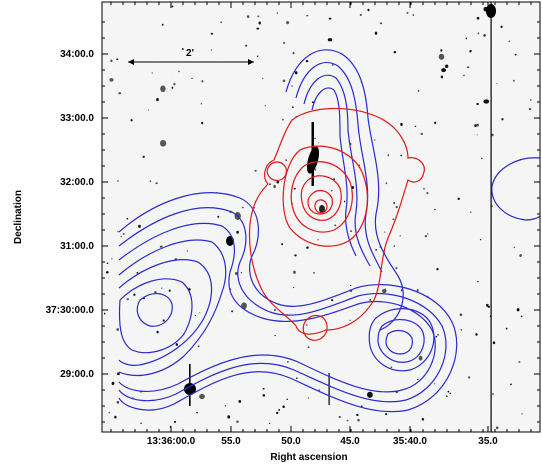 Image resolution: width=542 pixels, height=472 pixels. I want to click on diffraction-spike, so click(491, 217).